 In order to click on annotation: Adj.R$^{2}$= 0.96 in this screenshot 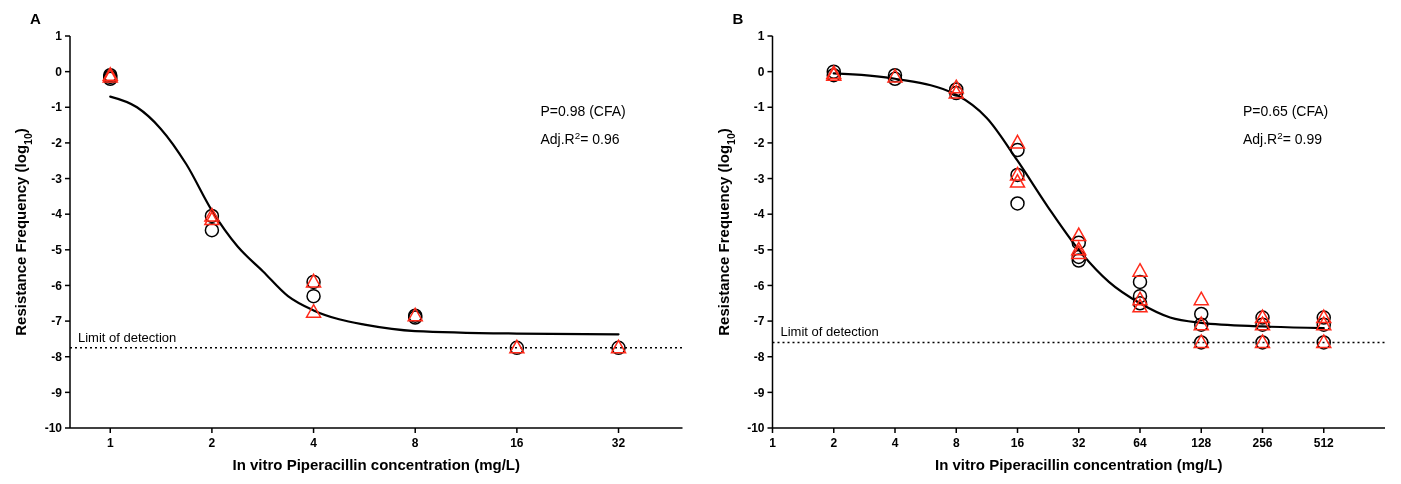, I will do `click(580, 138)`.